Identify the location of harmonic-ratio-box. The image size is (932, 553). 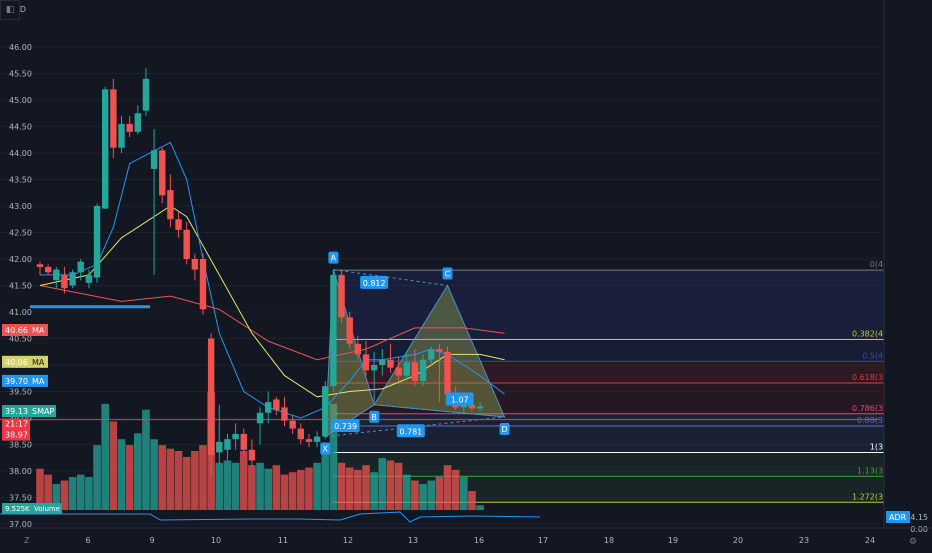
(459, 399).